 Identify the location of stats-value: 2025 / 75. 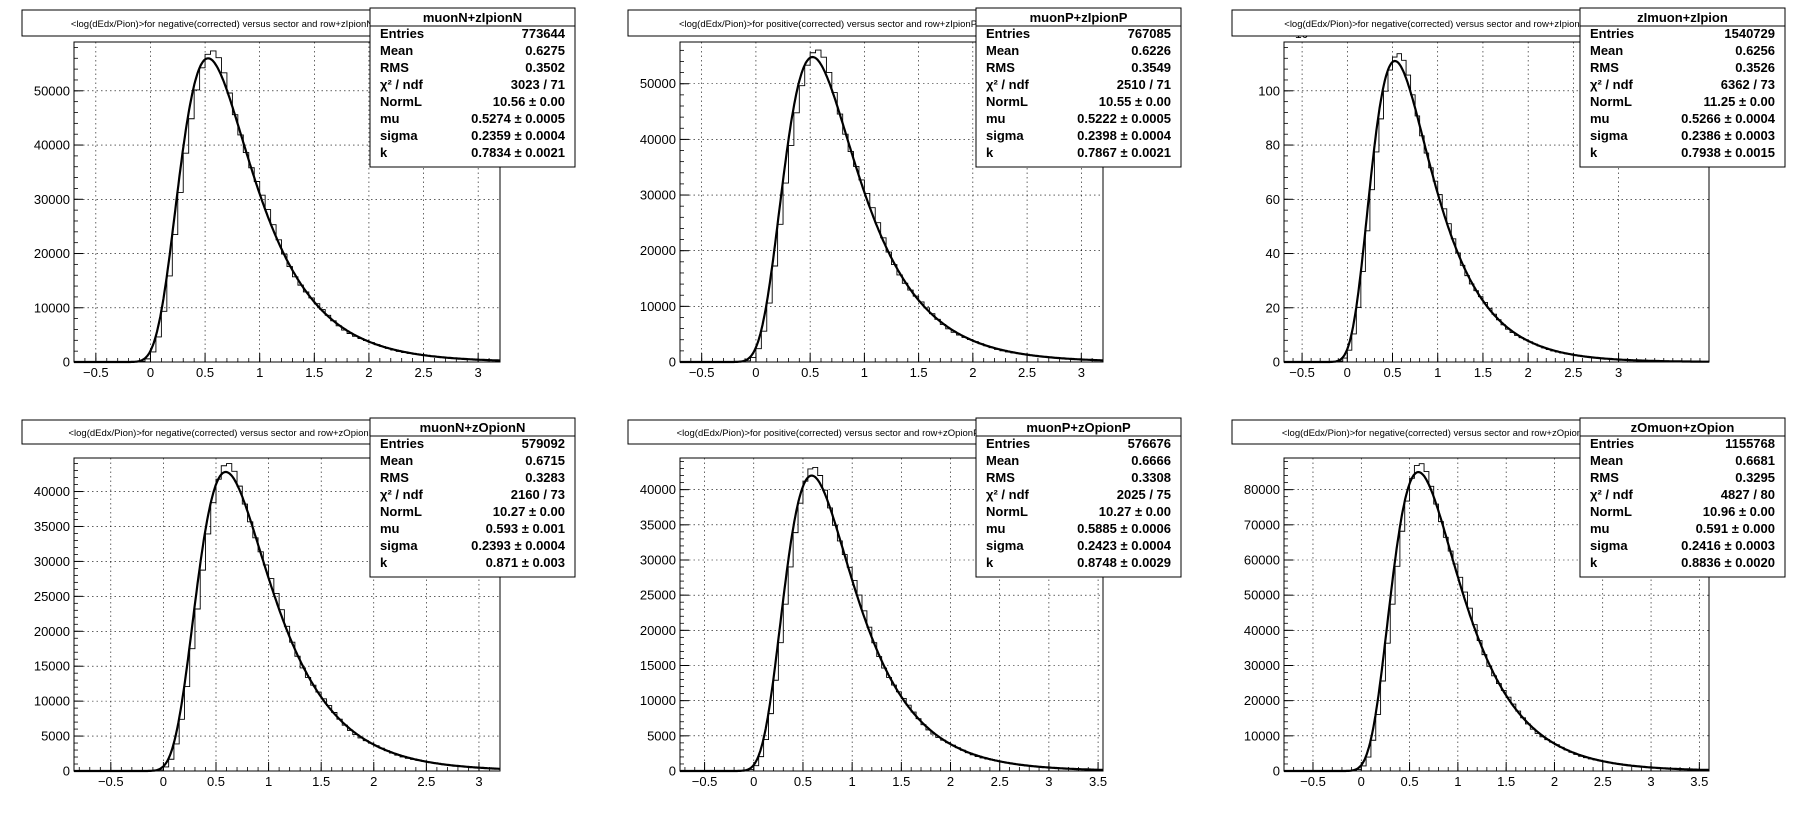
(1144, 494).